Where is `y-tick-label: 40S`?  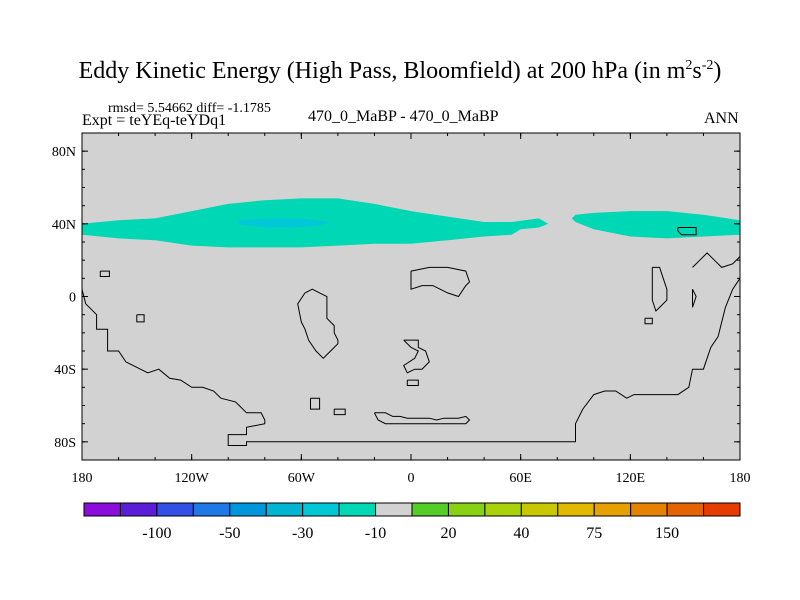
y-tick-label: 40S is located at coordinates (65, 370).